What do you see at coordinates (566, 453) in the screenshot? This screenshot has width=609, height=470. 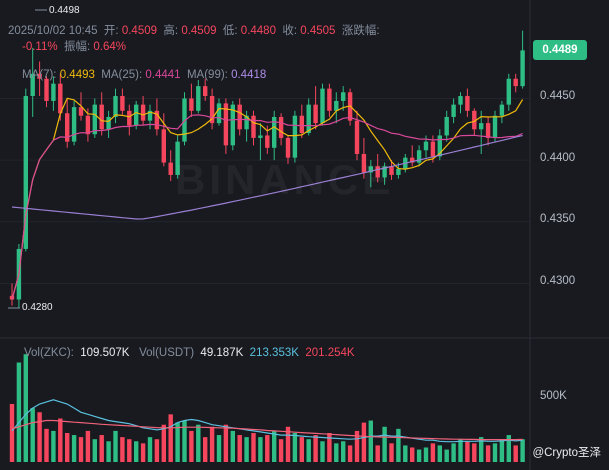 I see `author-credit: @Crypto圣泽` at bounding box center [566, 453].